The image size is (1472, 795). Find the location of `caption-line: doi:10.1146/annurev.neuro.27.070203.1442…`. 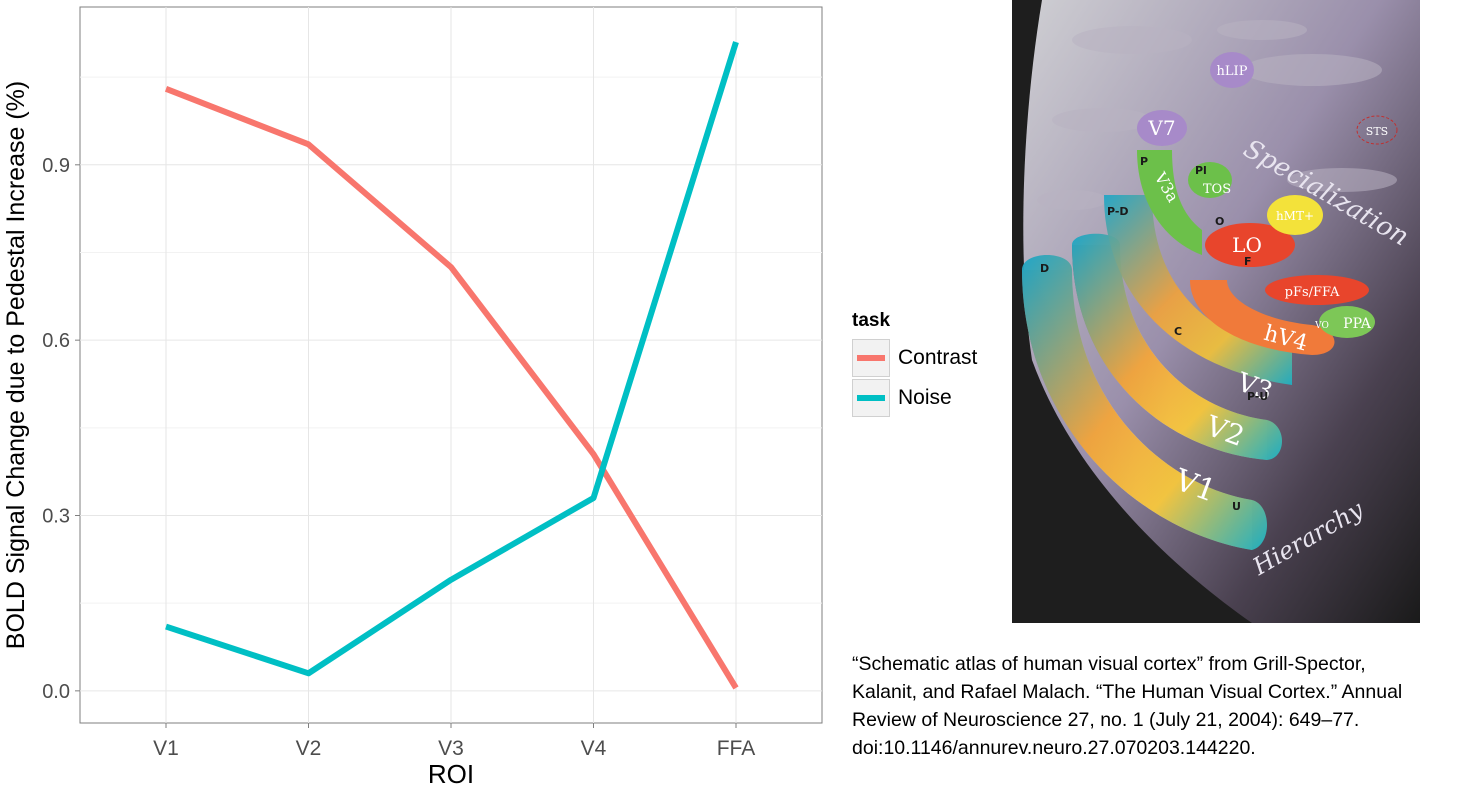

caption-line: doi:10.1146/annurev.neuro.27.070203.1442… is located at coordinates (1054, 748).